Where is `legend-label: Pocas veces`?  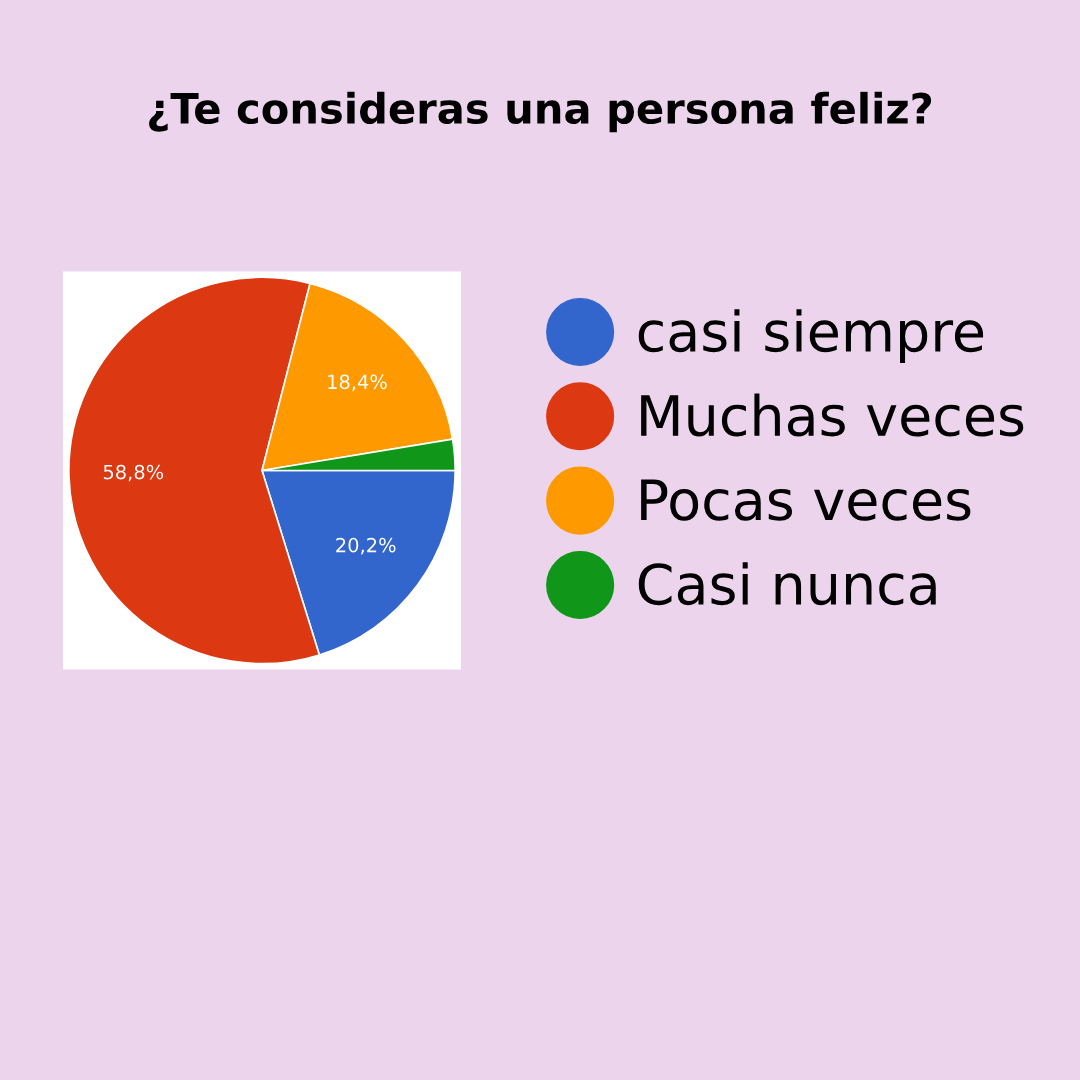
legend-label: Pocas veces is located at coordinates (806, 500).